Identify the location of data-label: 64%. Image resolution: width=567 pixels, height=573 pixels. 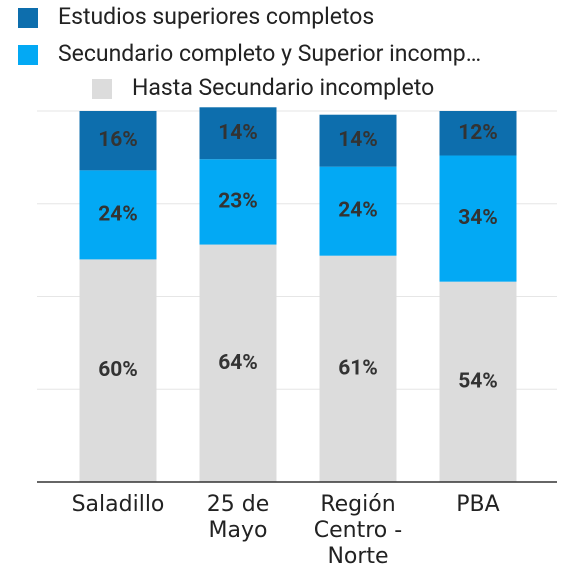
(238, 363).